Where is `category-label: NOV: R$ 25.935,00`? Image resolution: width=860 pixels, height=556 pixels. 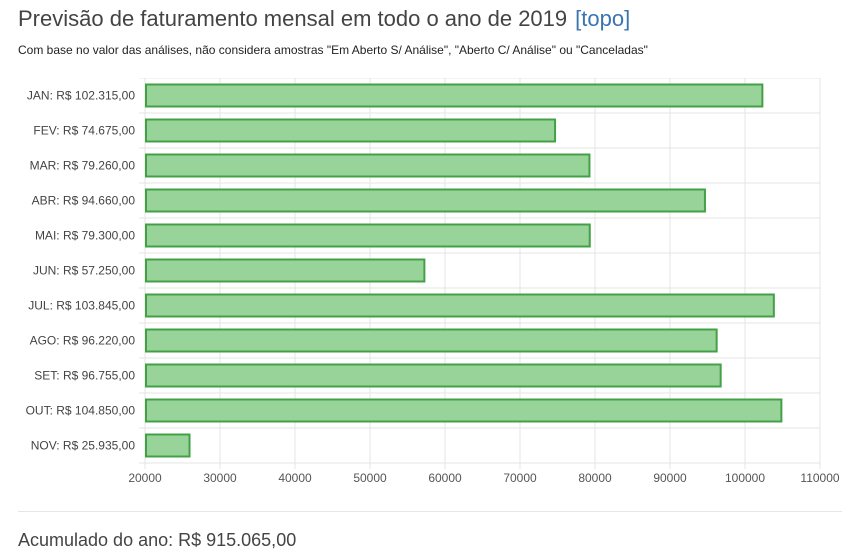 category-label: NOV: R$ 25.935,00 is located at coordinates (83, 446).